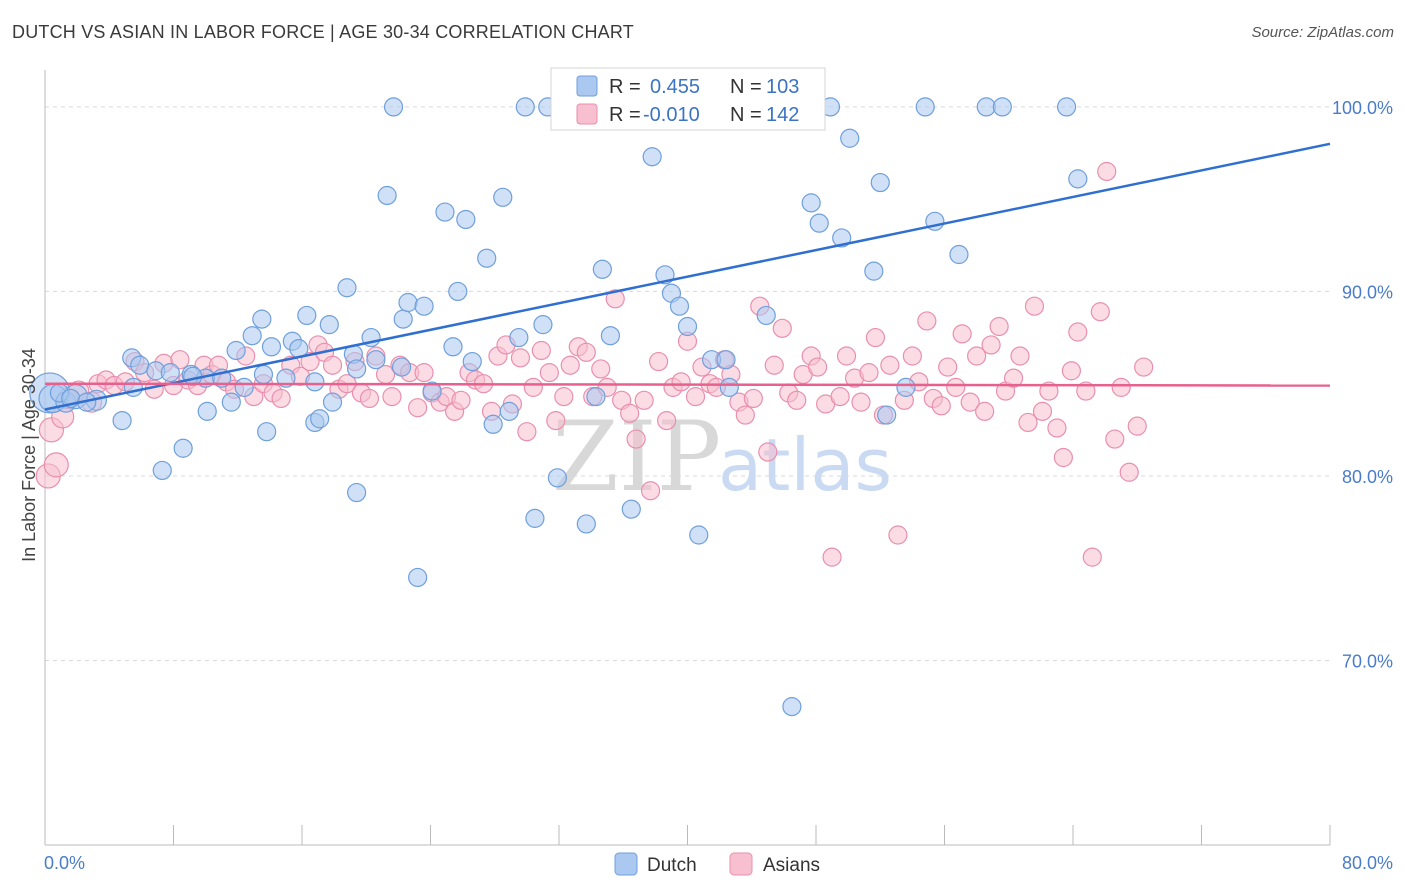 This screenshot has height=892, width=1406. I want to click on bottom-dutch-swatch, so click(626, 864).